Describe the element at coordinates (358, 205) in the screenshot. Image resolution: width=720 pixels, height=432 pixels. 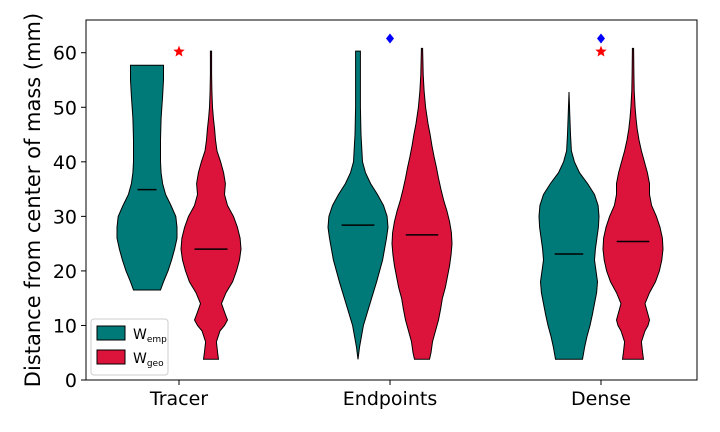
I see `violin-w-emp-endpoints` at that location.